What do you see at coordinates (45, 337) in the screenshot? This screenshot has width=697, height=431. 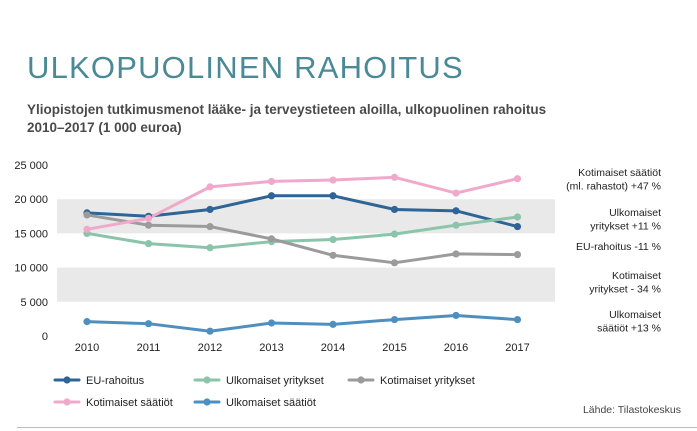 I see `y-tick-label: 0` at bounding box center [45, 337].